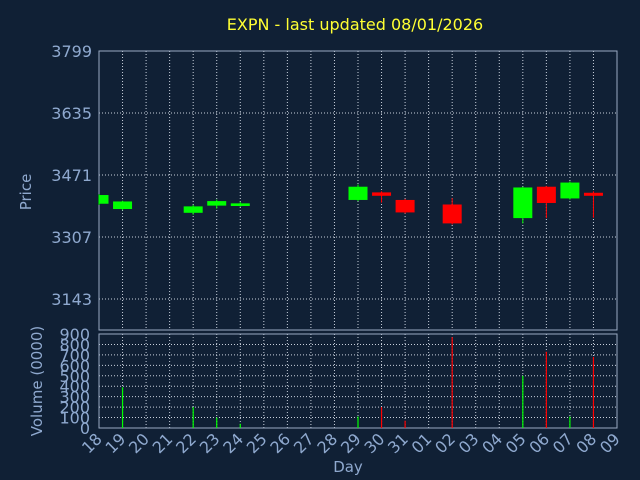 The image size is (640, 480). What do you see at coordinates (71, 237) in the screenshot?
I see `price-tick-label: 3307` at bounding box center [71, 237].